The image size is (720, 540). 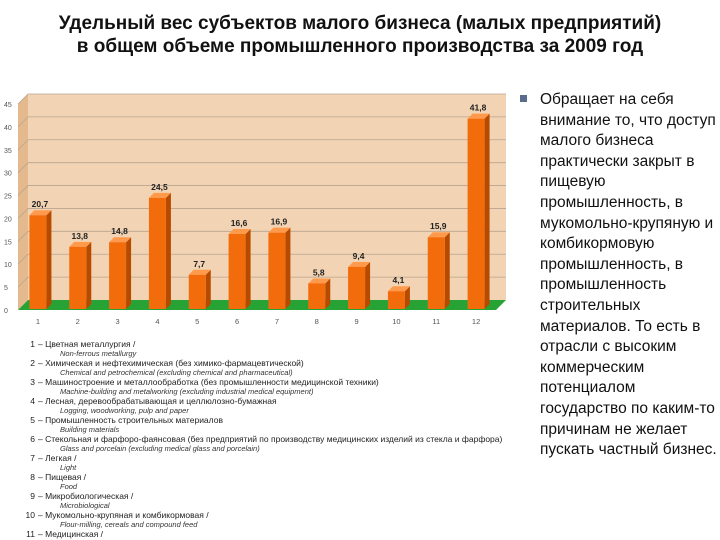 I want to click on x-tick-label: 1, so click(x=38, y=321).